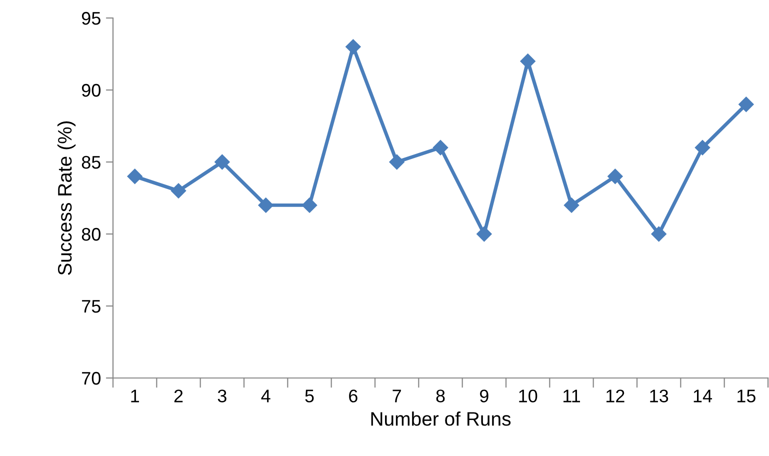 Image resolution: width=769 pixels, height=456 pixels. Describe the element at coordinates (747, 396) in the screenshot. I see `x-tick-label: 15` at that location.